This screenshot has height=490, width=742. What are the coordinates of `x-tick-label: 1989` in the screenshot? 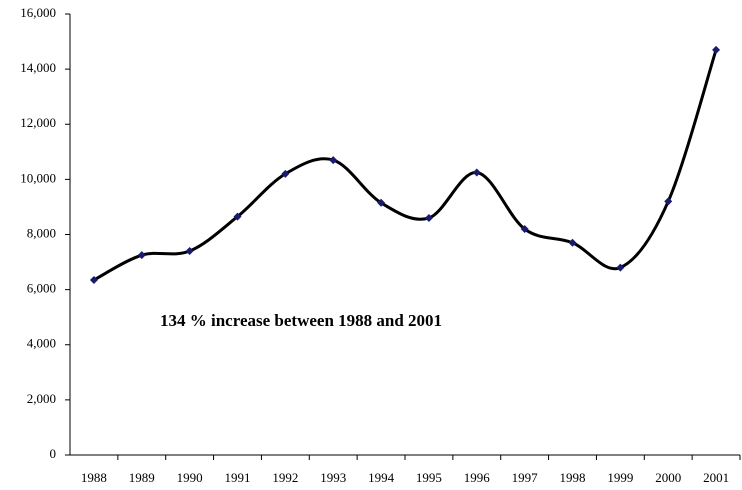 It's located at (142, 477).